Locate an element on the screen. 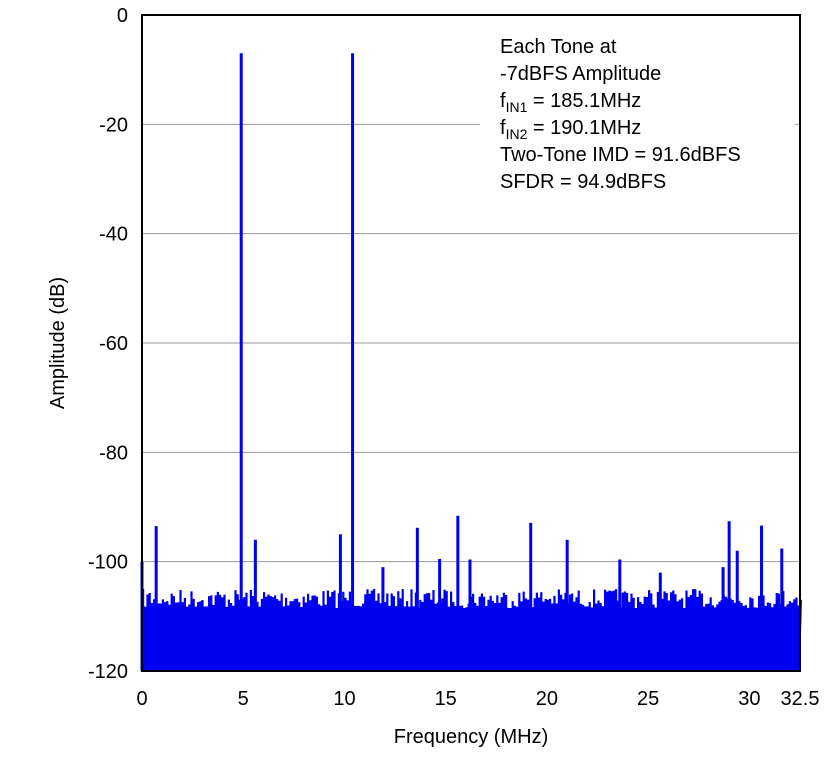 This screenshot has width=839, height=764. fin1-f: f is located at coordinates (503, 101).